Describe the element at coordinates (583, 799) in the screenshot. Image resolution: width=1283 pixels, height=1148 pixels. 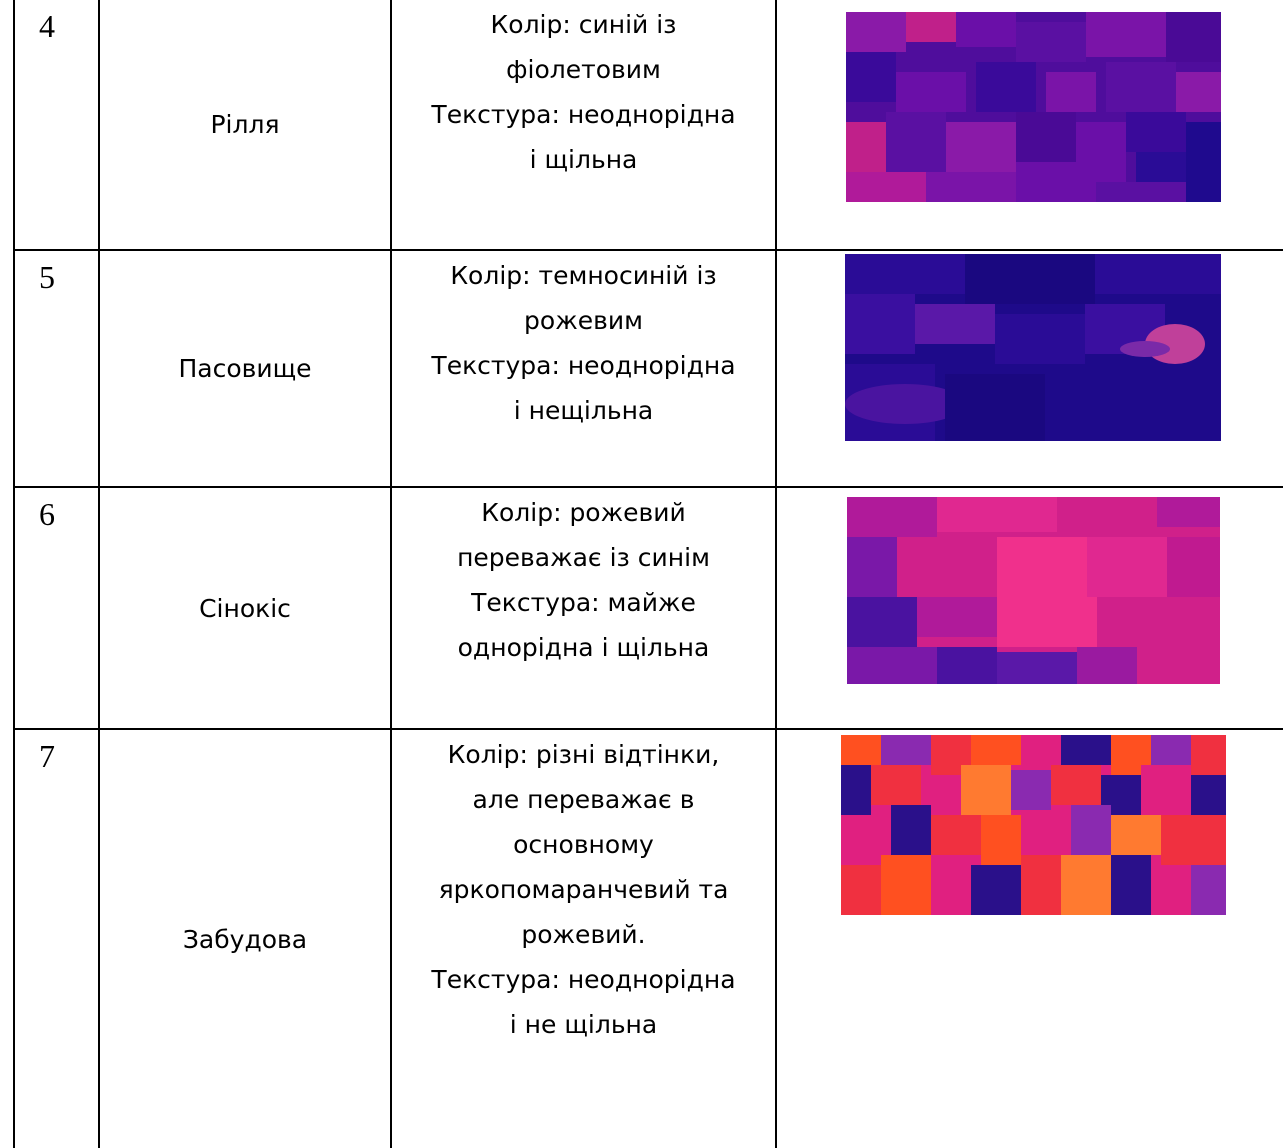
I see `description-line: але переважає в` at that location.